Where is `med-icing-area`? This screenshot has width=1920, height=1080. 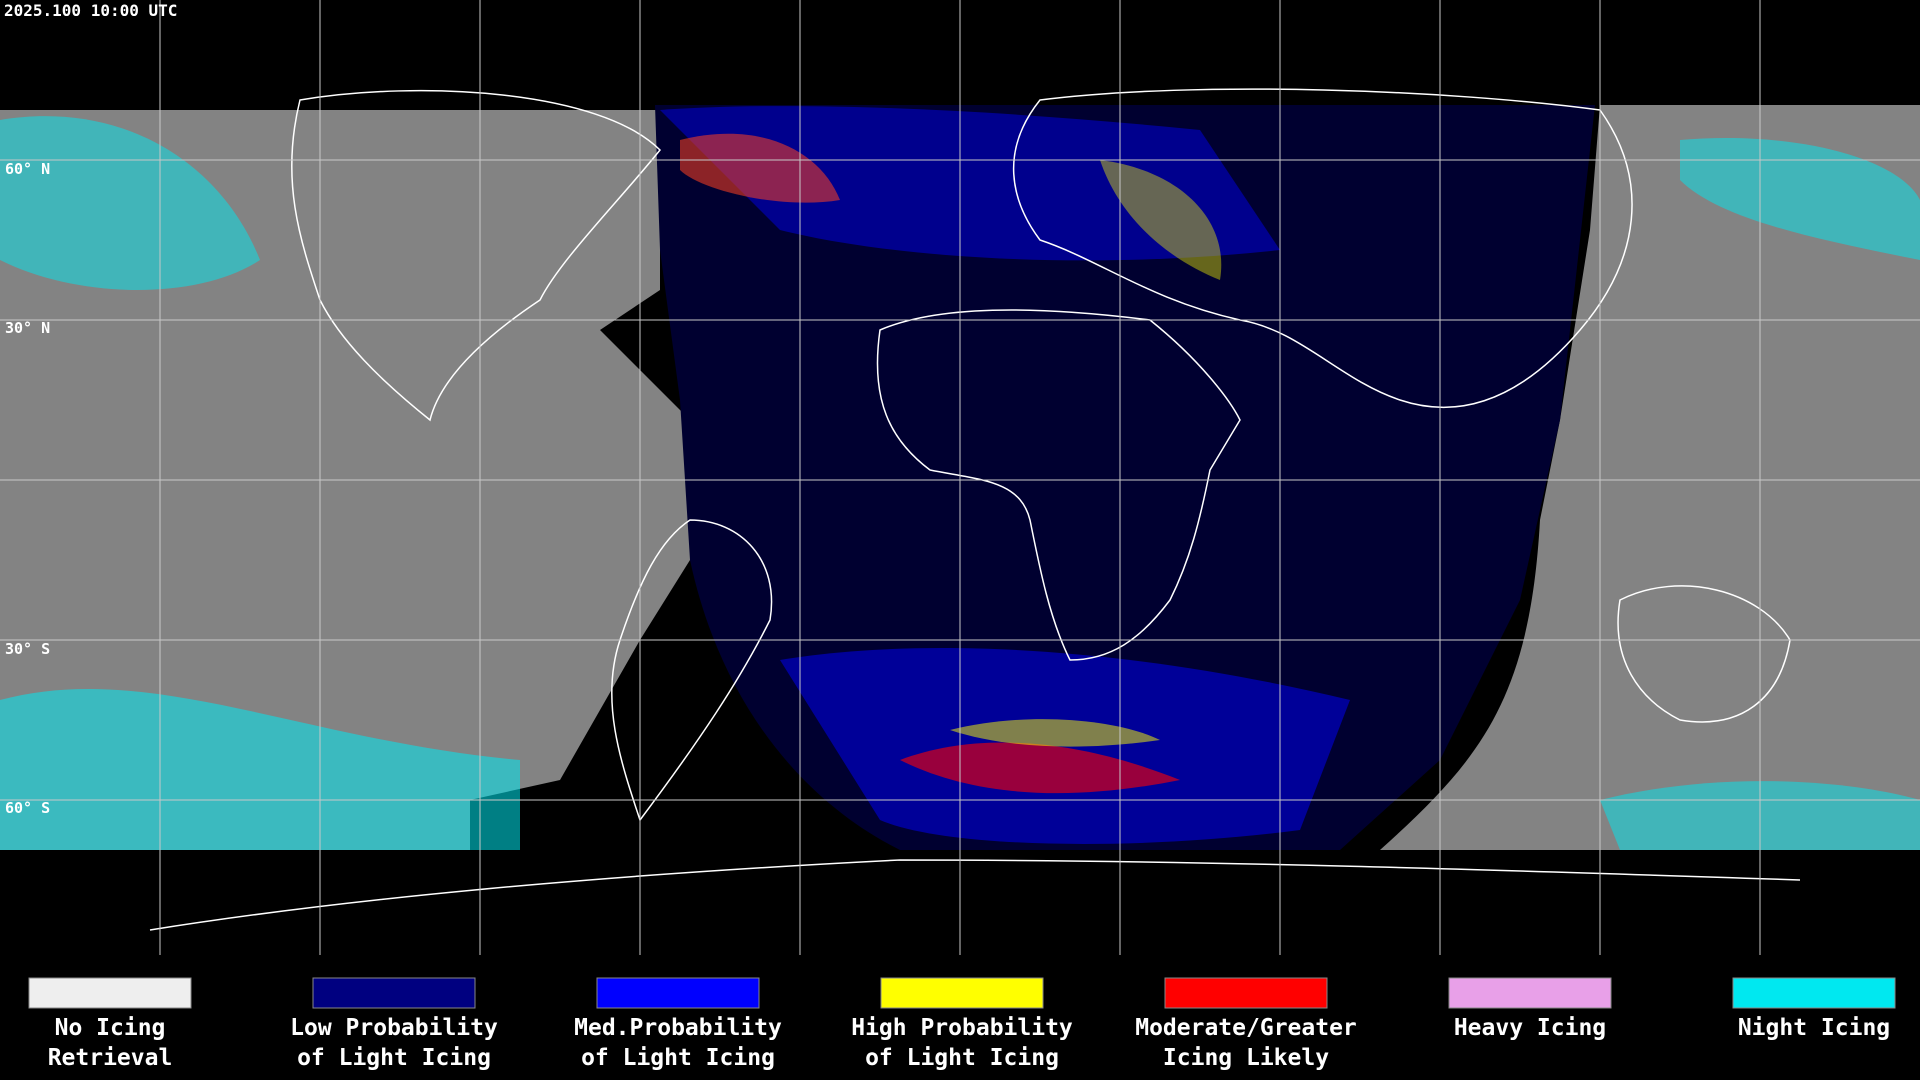
med-icing-area is located at coordinates (970, 183).